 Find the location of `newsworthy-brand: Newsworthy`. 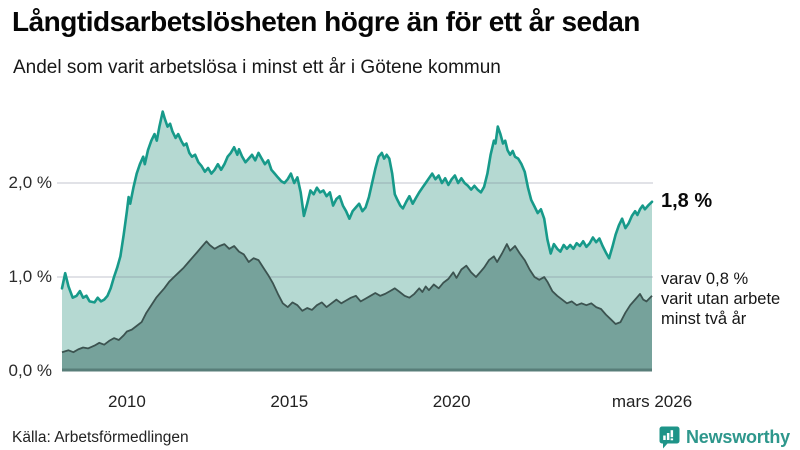

newsworthy-brand: Newsworthy is located at coordinates (724, 437).